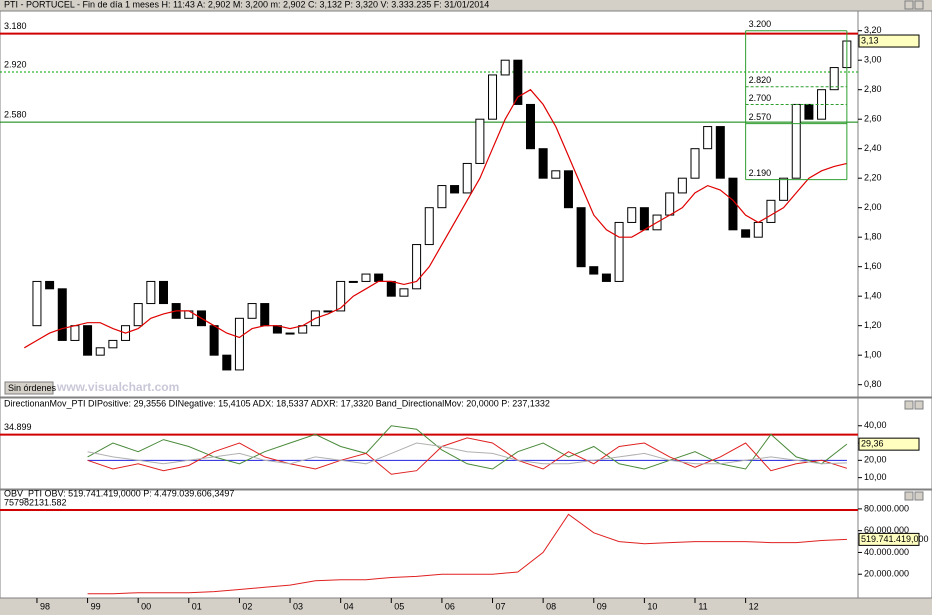 The image size is (932, 615). Describe the element at coordinates (760, 98) in the screenshot. I see `fib-label: 2.700` at that location.